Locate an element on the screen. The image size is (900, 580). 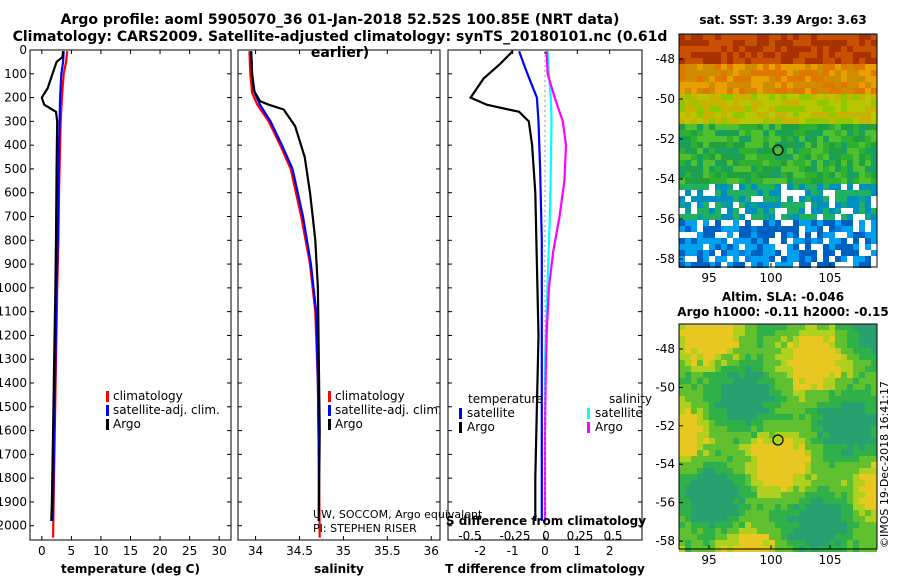
sla-map-ytick-label: -50 is located at coordinates (665, 387).